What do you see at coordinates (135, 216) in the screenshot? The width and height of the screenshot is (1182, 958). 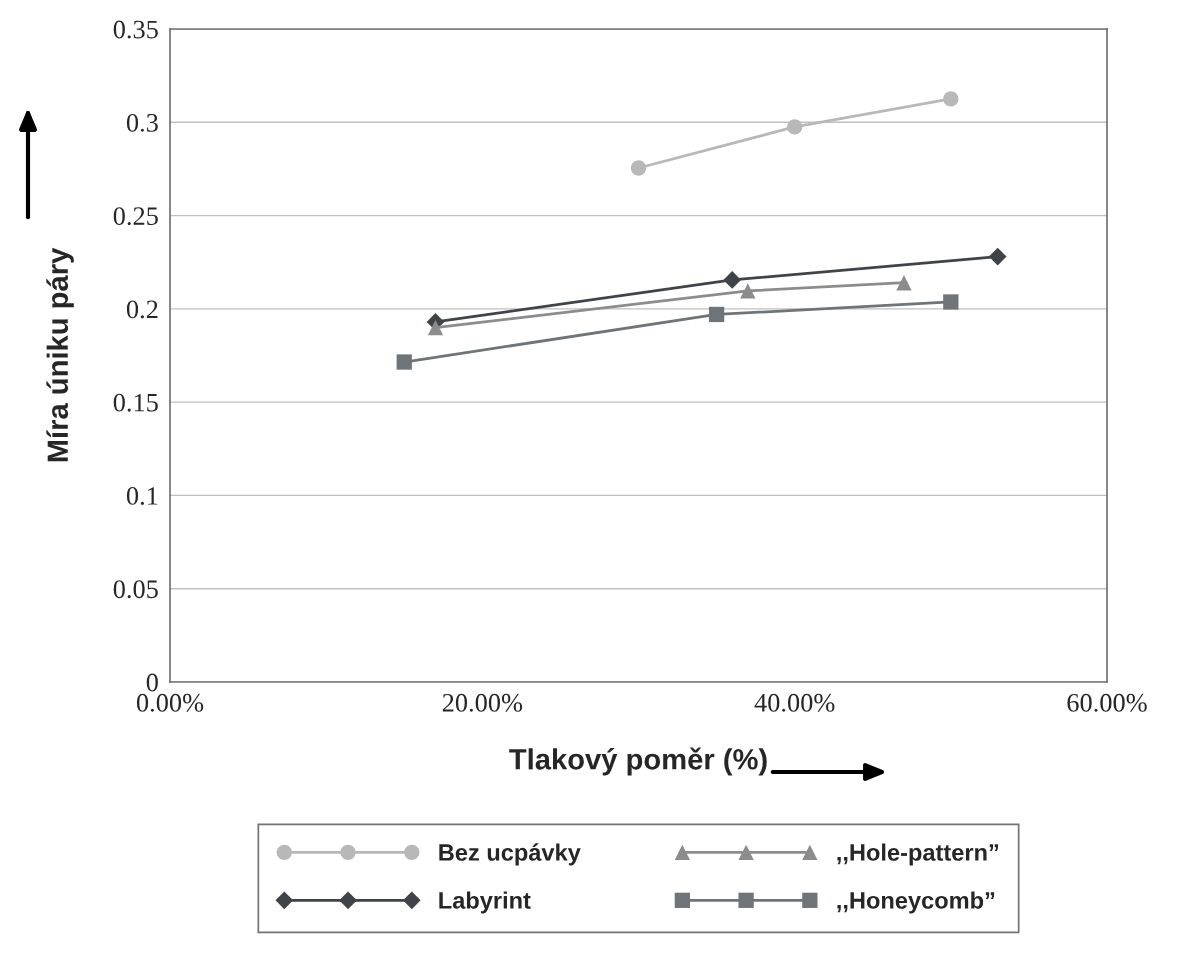 I see `y-tick-label: 0.25` at bounding box center [135, 216].